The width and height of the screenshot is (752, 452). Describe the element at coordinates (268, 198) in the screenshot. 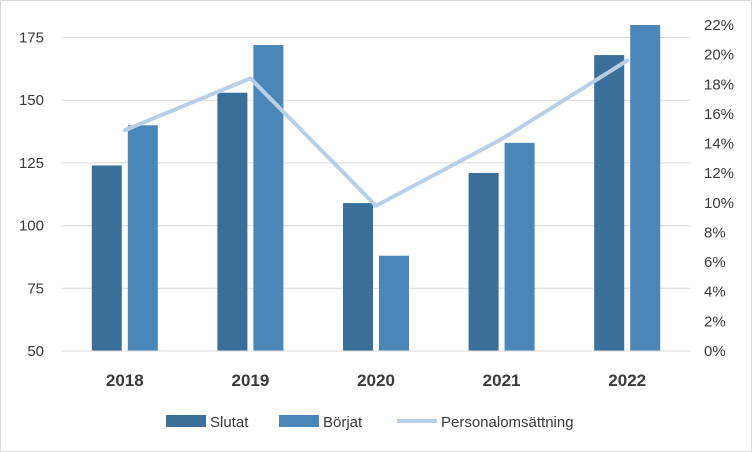

I see `bar-börjat-2019` at that location.